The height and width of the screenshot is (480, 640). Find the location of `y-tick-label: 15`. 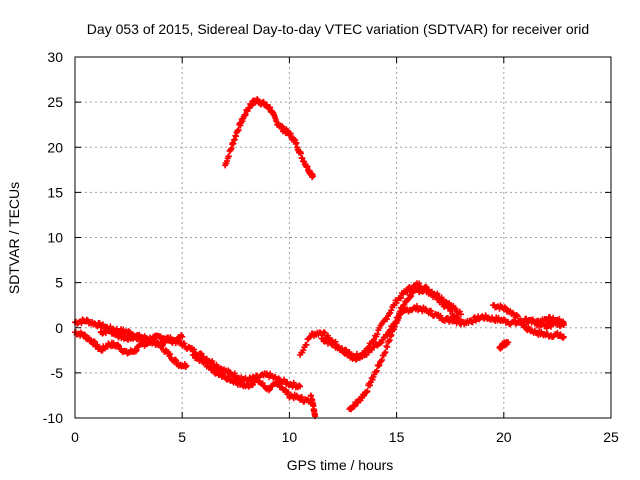

y-tick-label: 15 is located at coordinates (55, 192).